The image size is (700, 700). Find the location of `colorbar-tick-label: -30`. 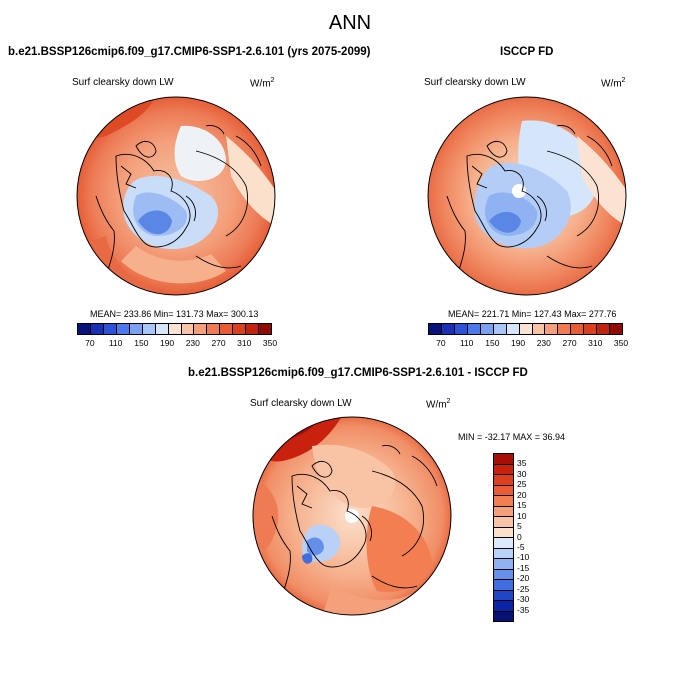

colorbar-tick-label: -30 is located at coordinates (523, 599).